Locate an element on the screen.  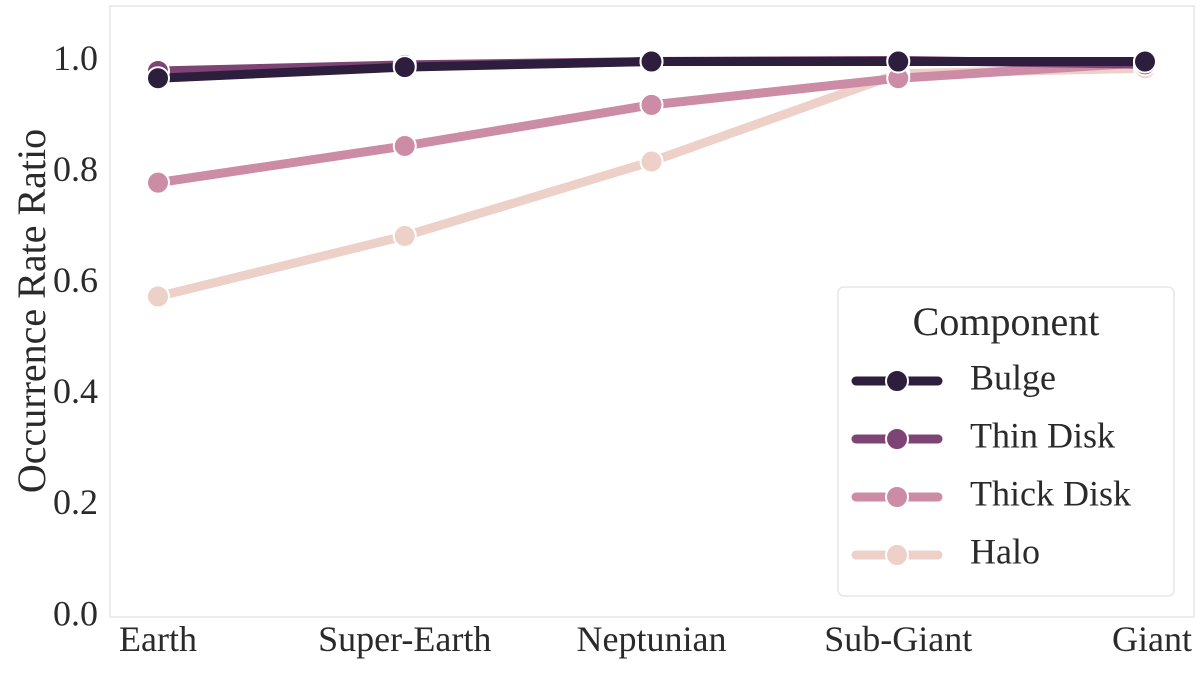
legend-label: Thin Disk is located at coordinates (1042, 435).